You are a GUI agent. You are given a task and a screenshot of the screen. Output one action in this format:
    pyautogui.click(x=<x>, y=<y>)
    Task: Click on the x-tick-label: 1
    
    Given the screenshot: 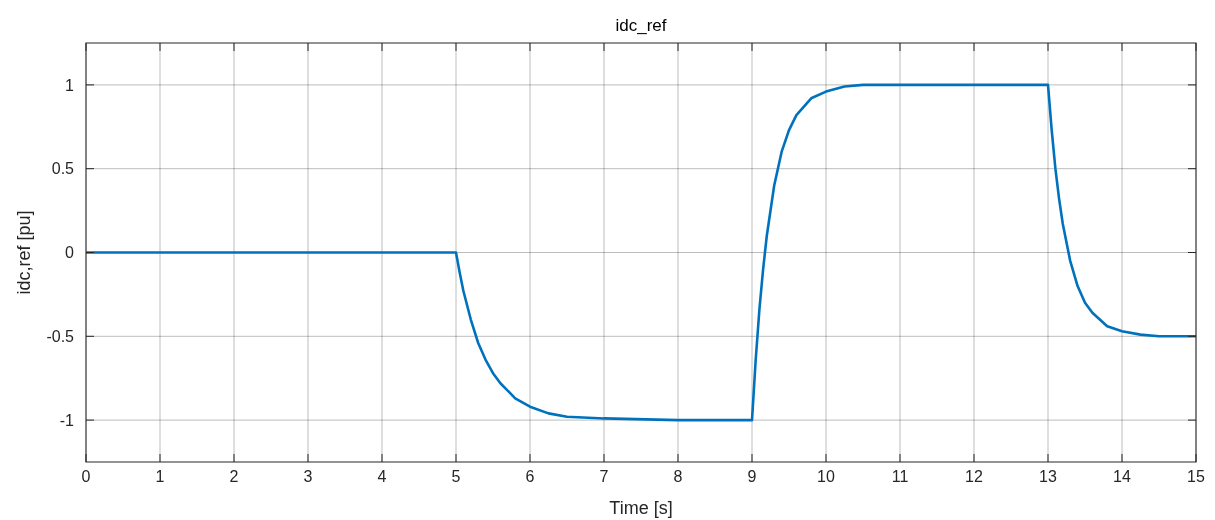 What is the action you would take?
    pyautogui.click(x=160, y=476)
    